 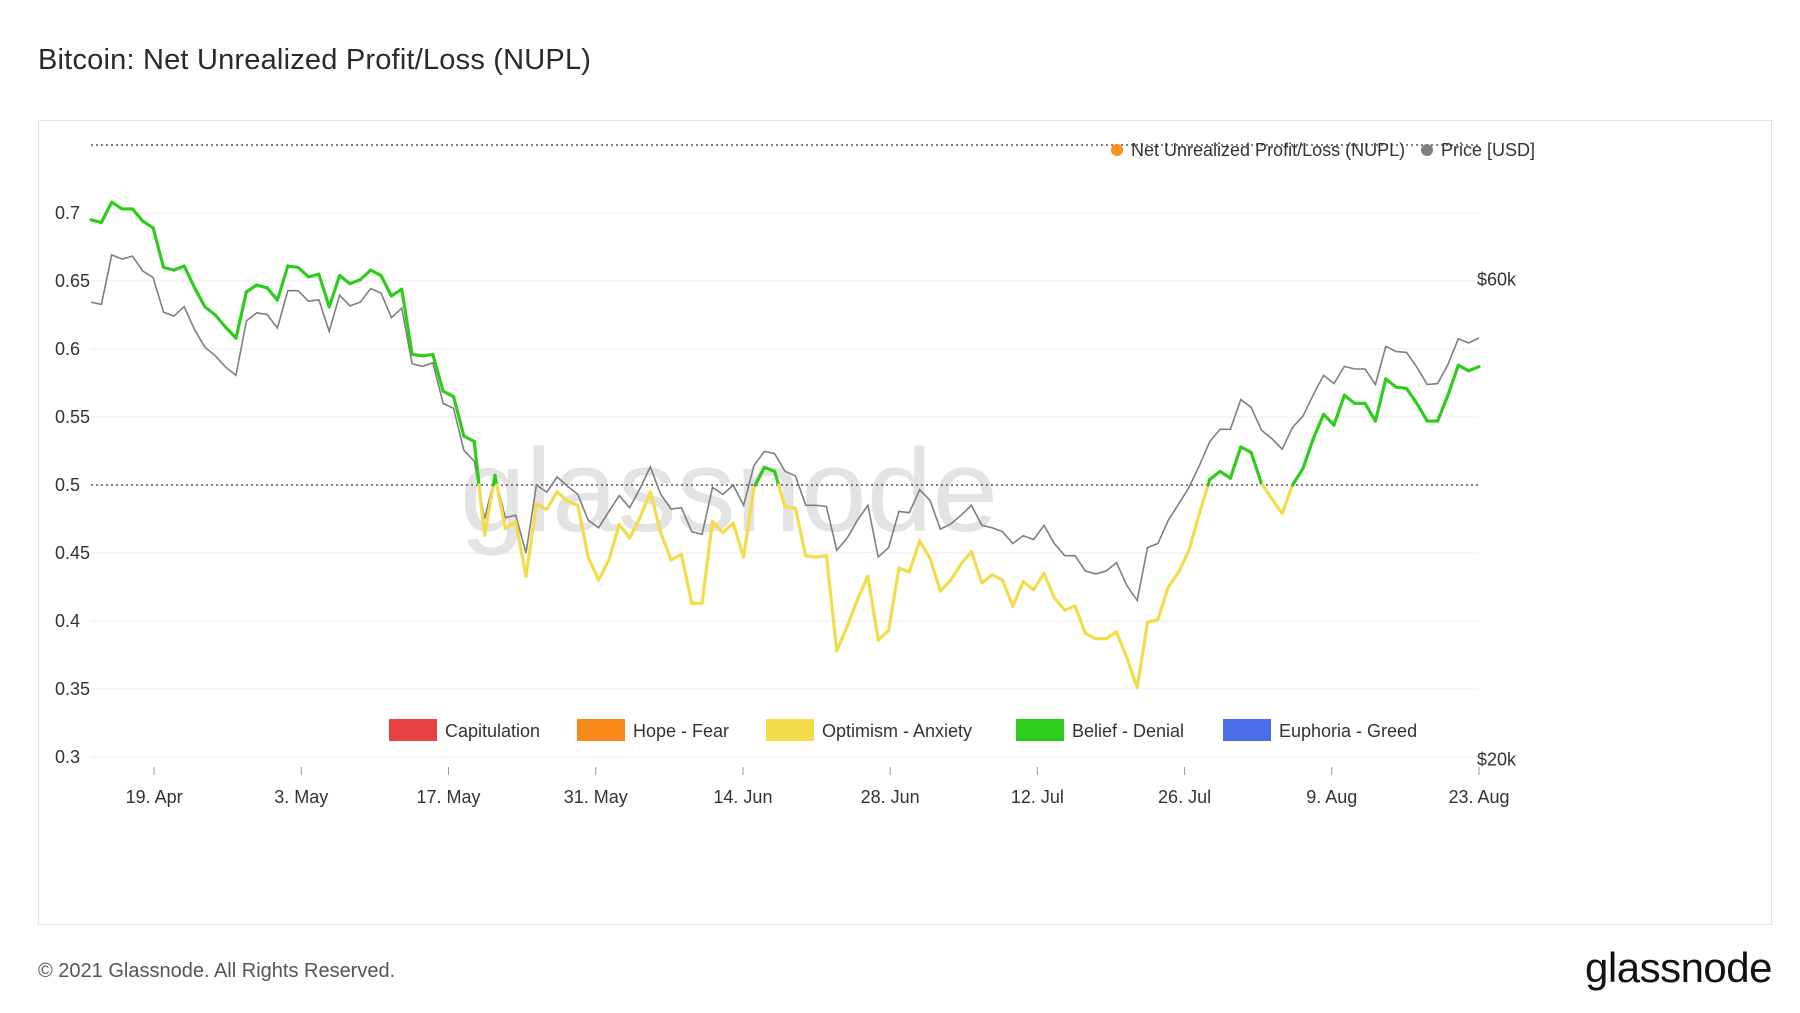 I want to click on x-tick-label: 28. Jun, so click(x=890, y=797).